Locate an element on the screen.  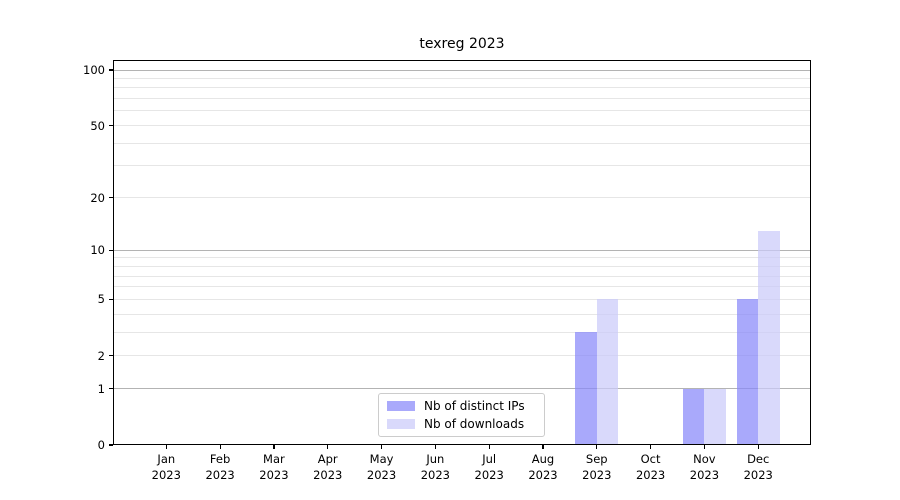
y-tick-label: 100 is located at coordinates (94, 70).